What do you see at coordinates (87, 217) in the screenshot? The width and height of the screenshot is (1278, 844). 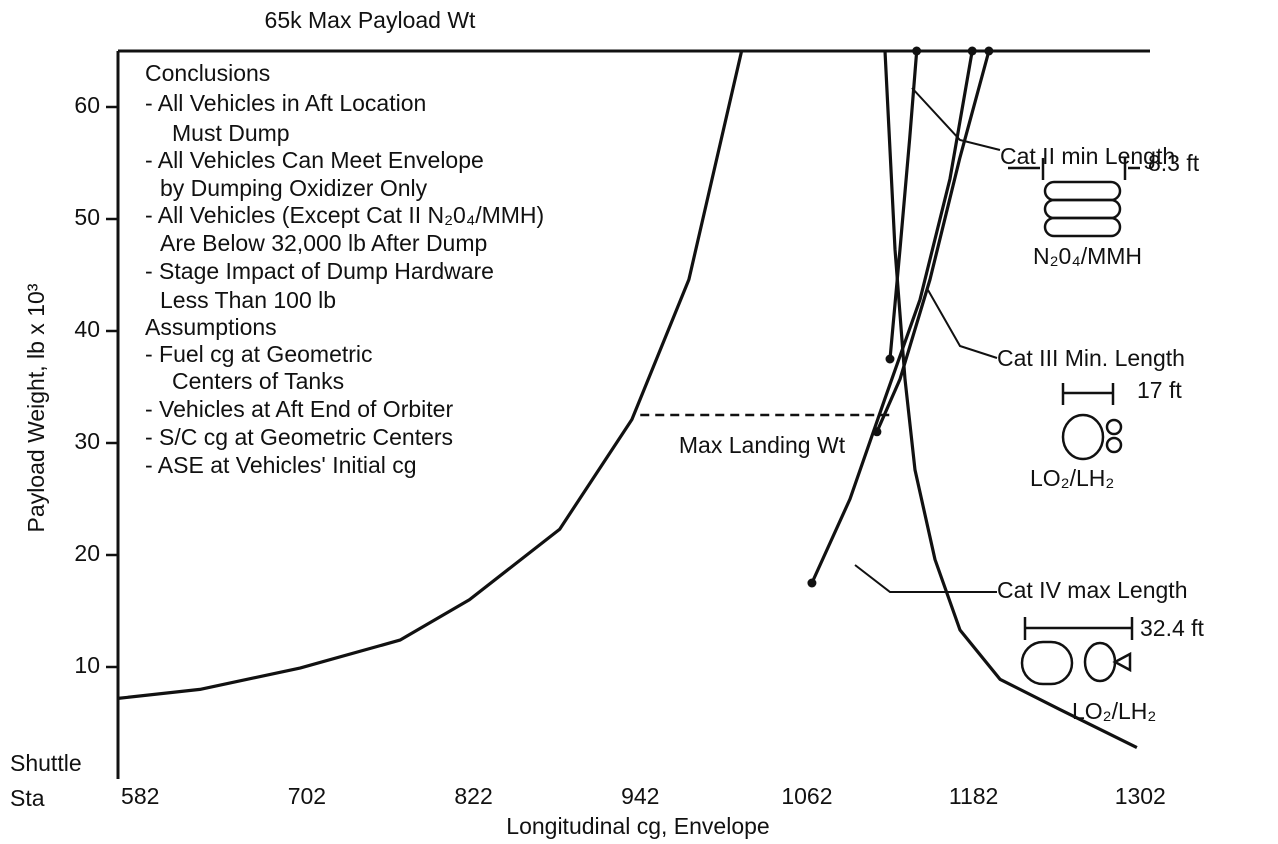 I see `y-tick-label: 50` at bounding box center [87, 217].